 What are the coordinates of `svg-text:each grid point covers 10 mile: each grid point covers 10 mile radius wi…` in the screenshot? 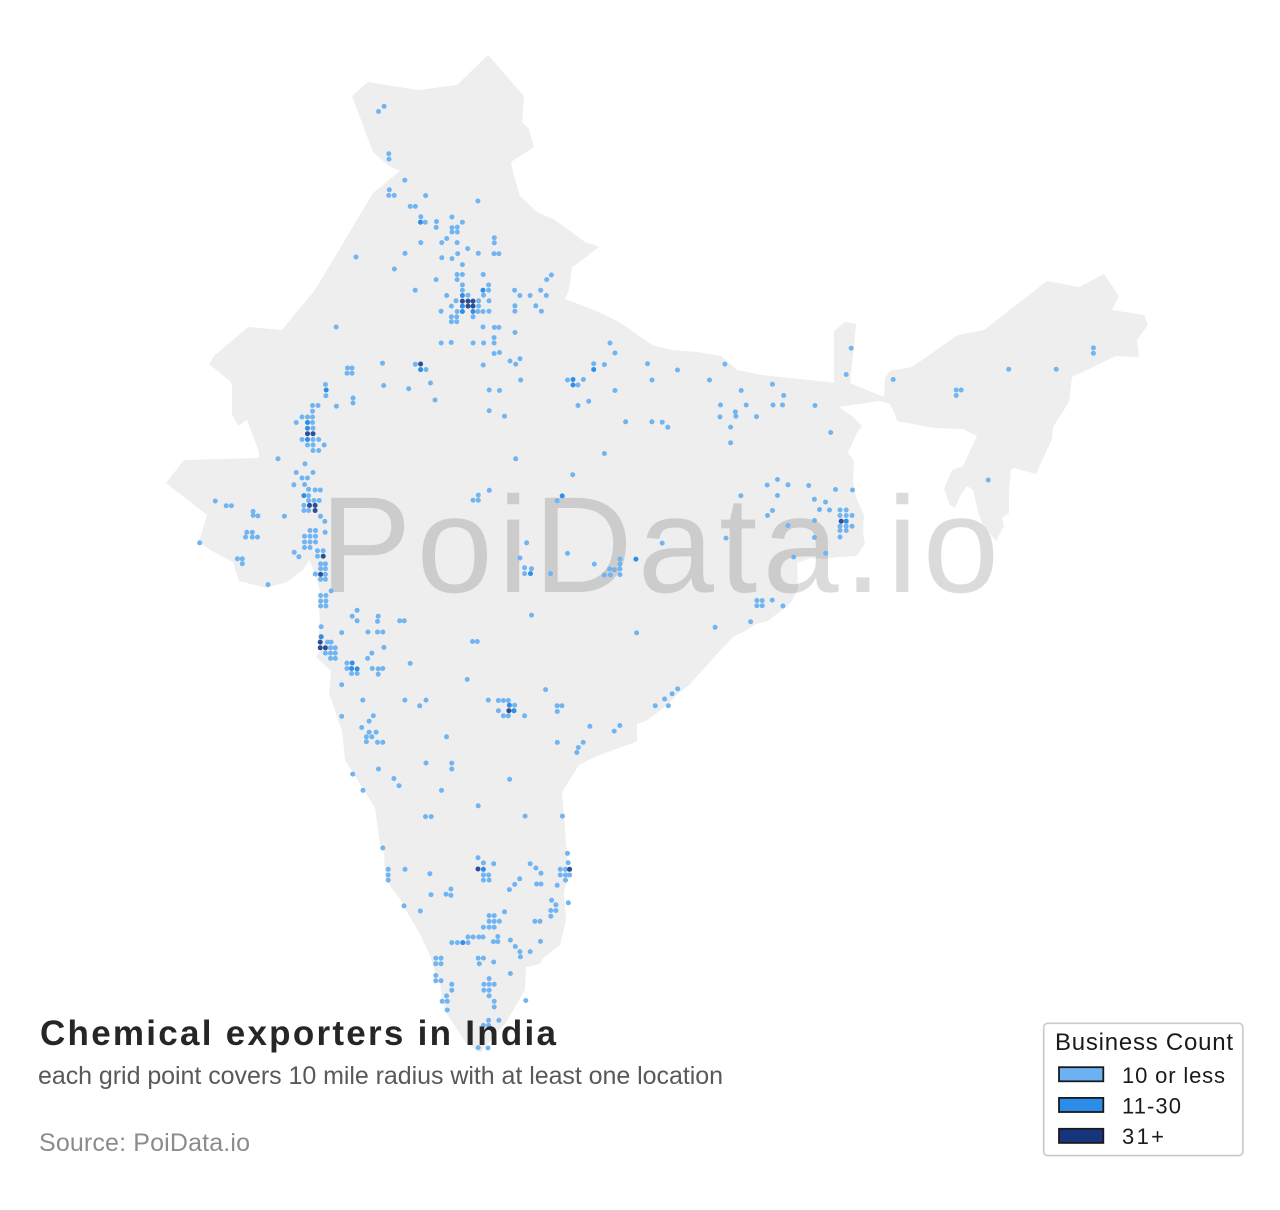 It's located at (380, 1076).